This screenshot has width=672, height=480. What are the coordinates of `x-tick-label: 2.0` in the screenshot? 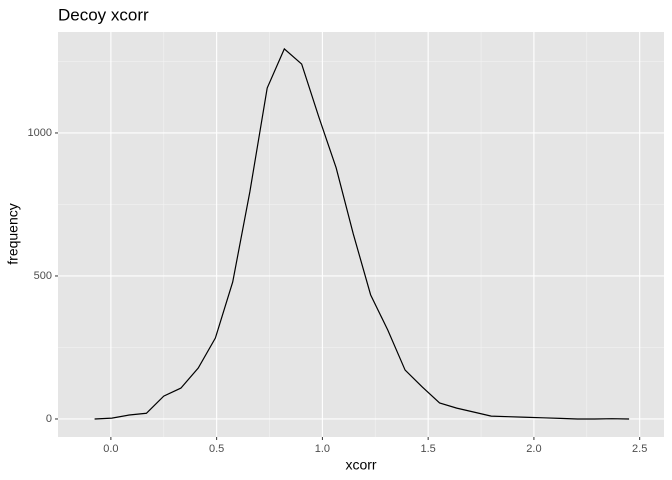 It's located at (533, 449).